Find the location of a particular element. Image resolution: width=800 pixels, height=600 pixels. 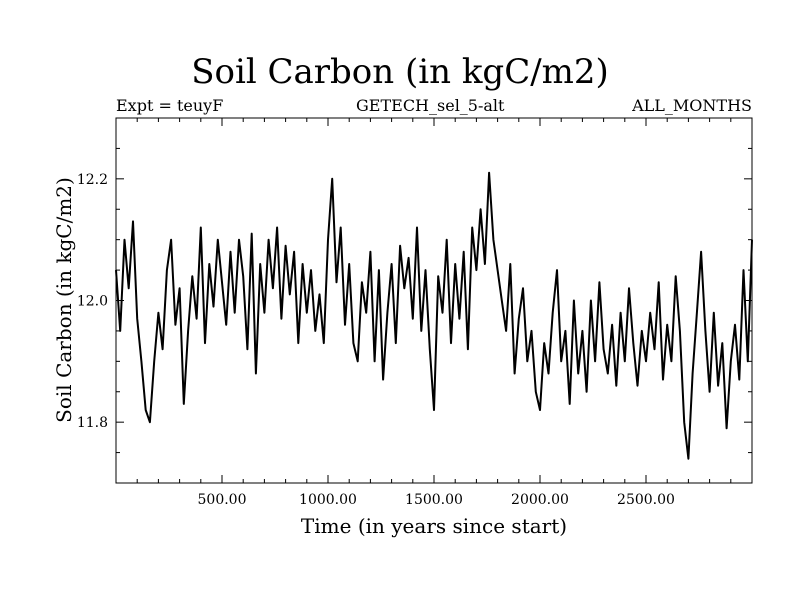

x-tick-label: 2000.00 is located at coordinates (540, 500).